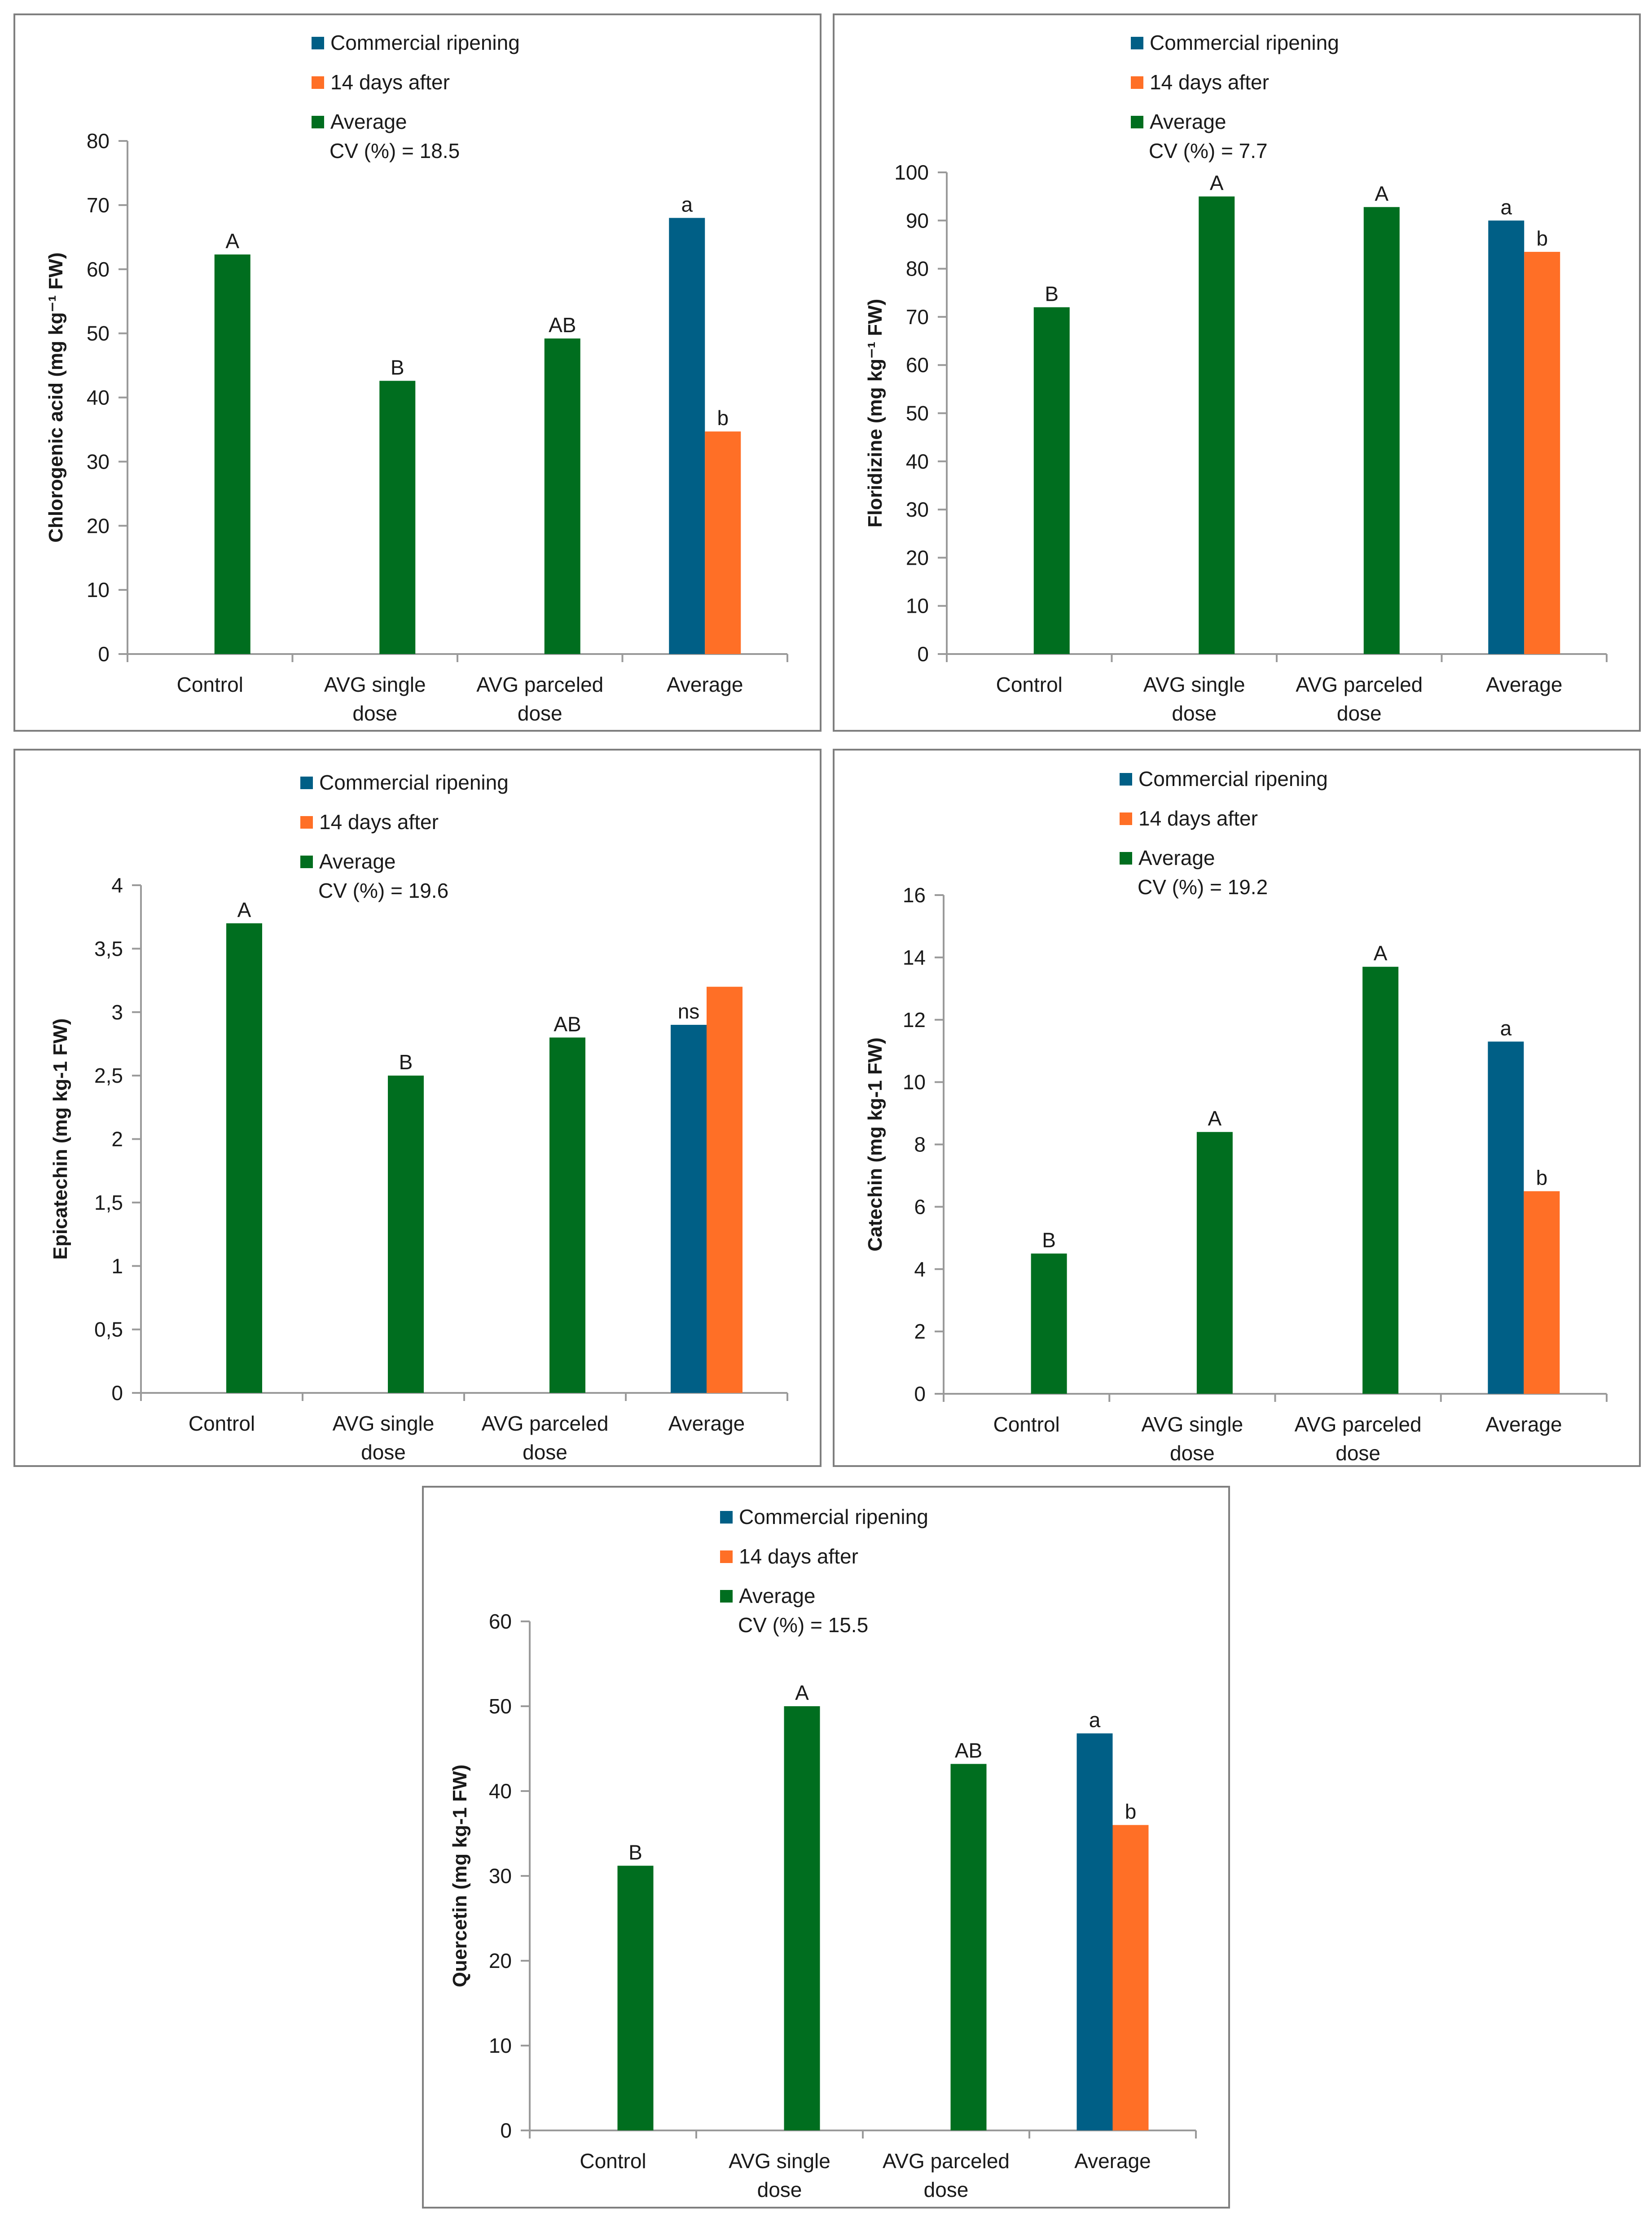 This screenshot has width=1652, height=2222. I want to click on legend-swatch-after, so click(307, 823).